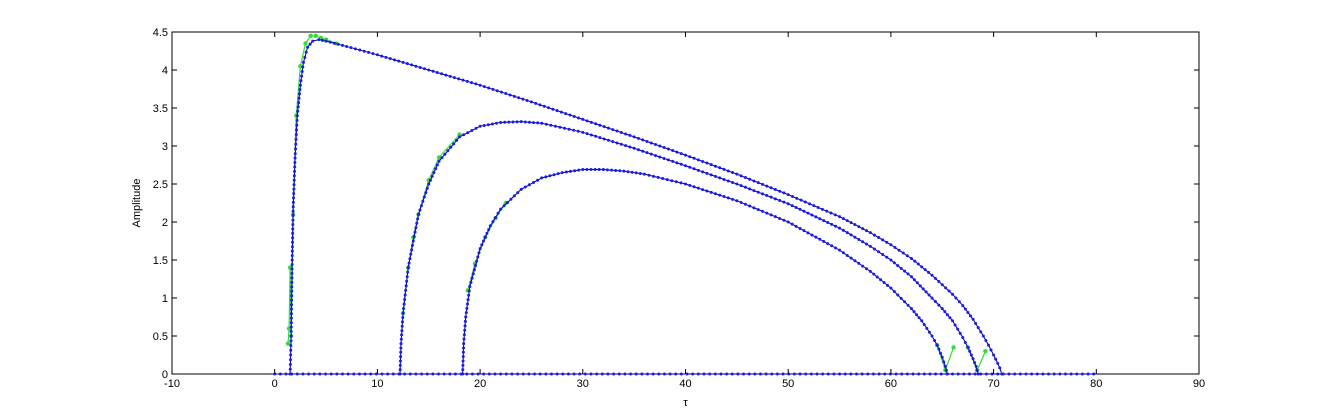 The width and height of the screenshot is (1322, 420). Describe the element at coordinates (1199, 384) in the screenshot. I see `x-tick-label: 90` at that location.